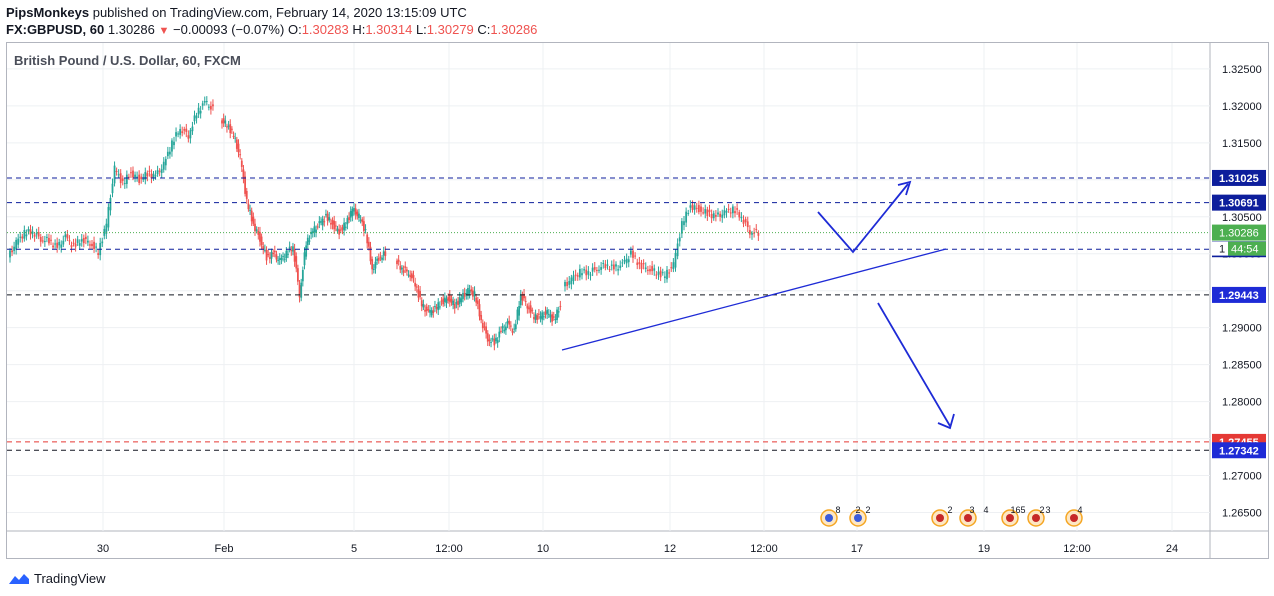 Image resolution: width=1274 pixels, height=596 pixels. Describe the element at coordinates (131, 29) in the screenshot. I see `last-price: 1.30286` at that location.